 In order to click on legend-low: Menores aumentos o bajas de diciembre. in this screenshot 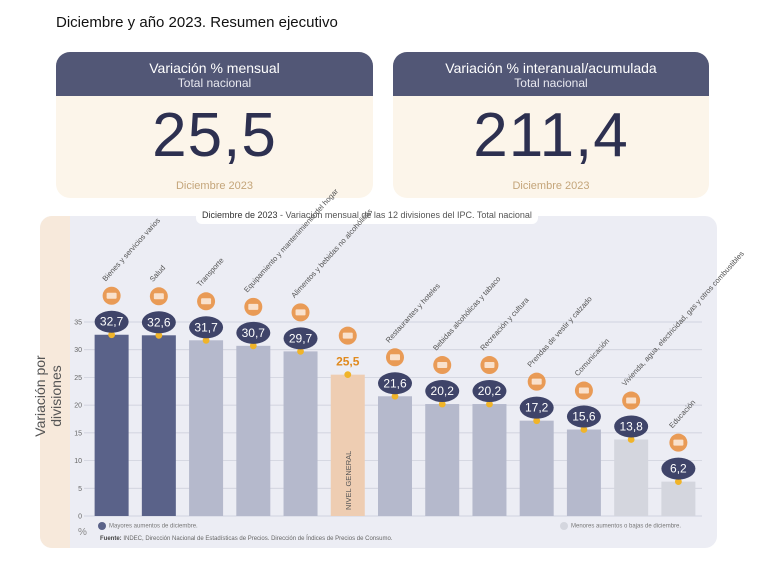, I will do `click(620, 526)`.